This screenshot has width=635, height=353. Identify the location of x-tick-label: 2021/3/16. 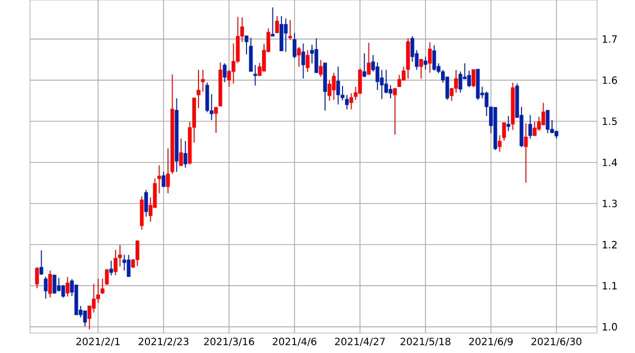
(229, 342).